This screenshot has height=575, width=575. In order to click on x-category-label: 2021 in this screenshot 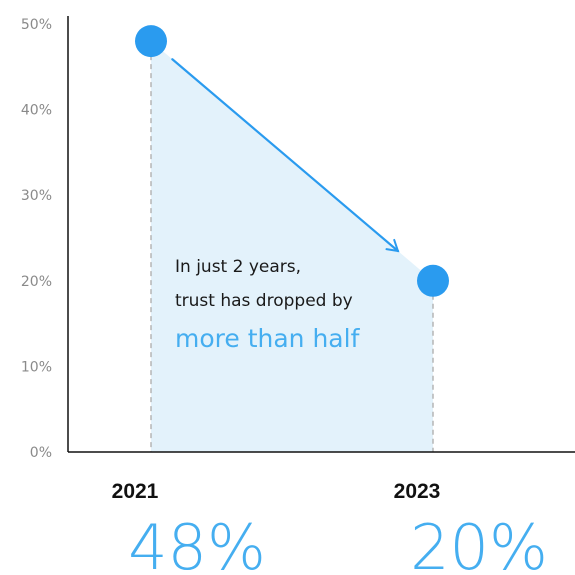, I will do `click(135, 491)`.